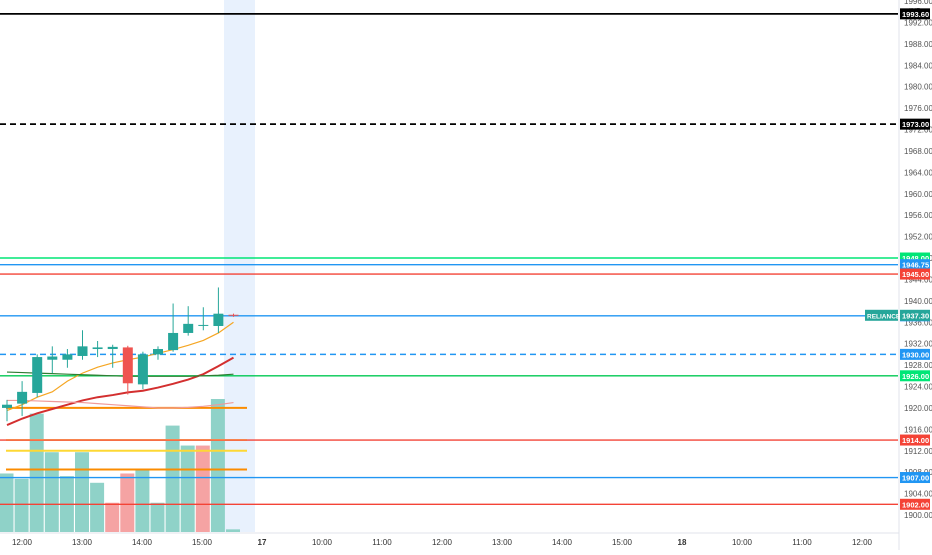 The width and height of the screenshot is (932, 555). What do you see at coordinates (918, 451) in the screenshot?
I see `price-tick-label: 1912.00` at bounding box center [918, 451].